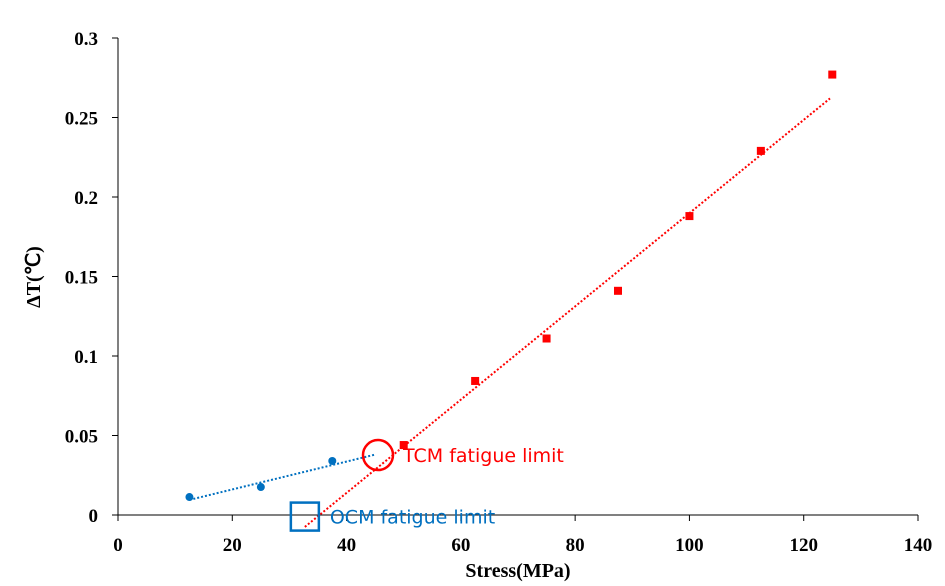 The image size is (945, 586). What do you see at coordinates (81, 119) in the screenshot?
I see `y-tick-label: 0.25` at bounding box center [81, 119].